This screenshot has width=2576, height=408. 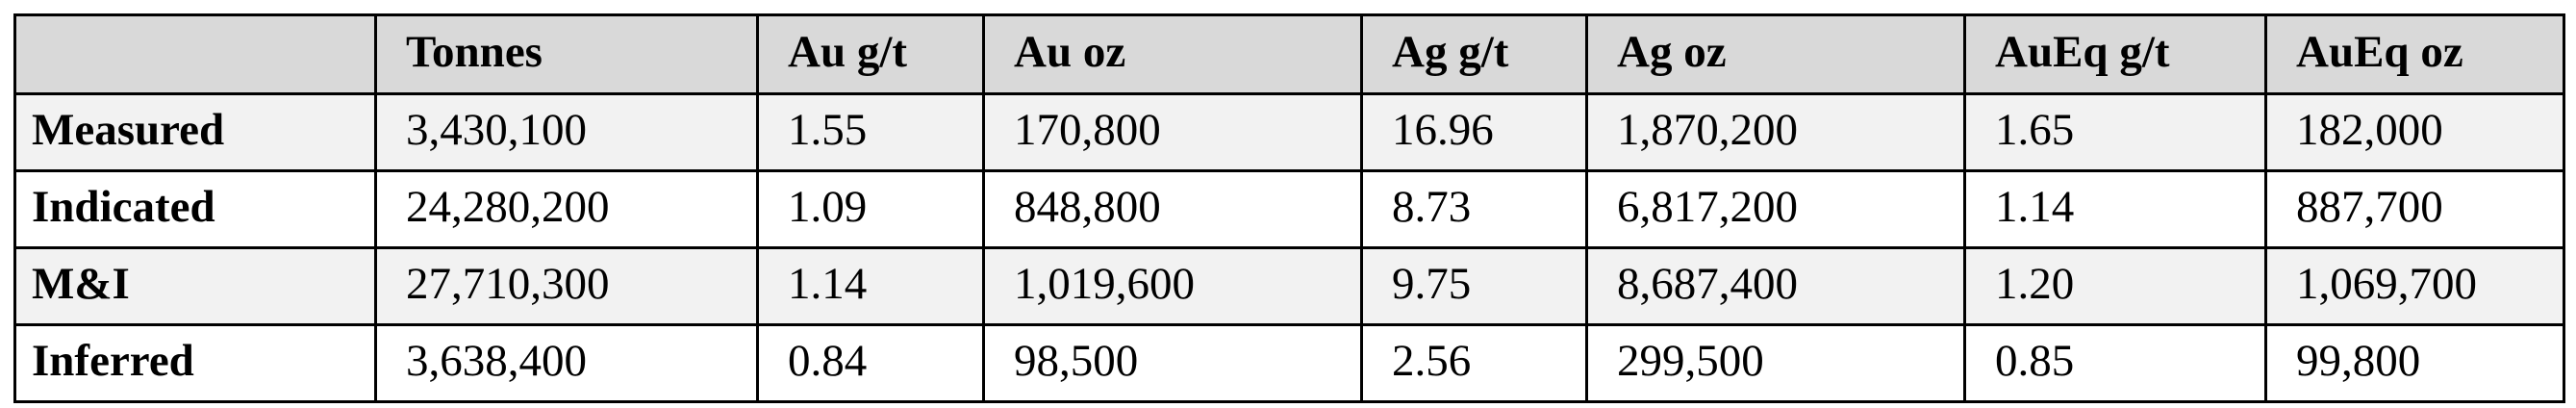 I want to click on cell: 1.09, so click(x=870, y=209).